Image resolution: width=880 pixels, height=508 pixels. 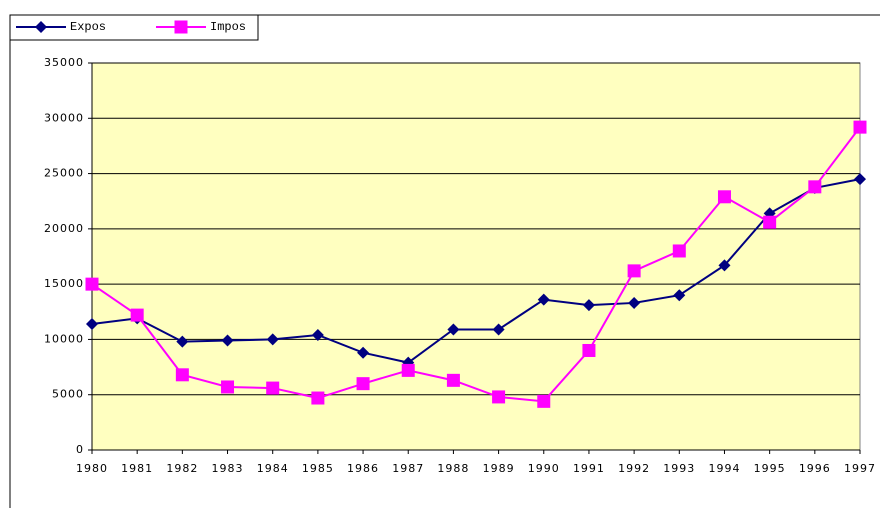 What do you see at coordinates (228, 27) in the screenshot?
I see `legend-label: Impos` at bounding box center [228, 27].